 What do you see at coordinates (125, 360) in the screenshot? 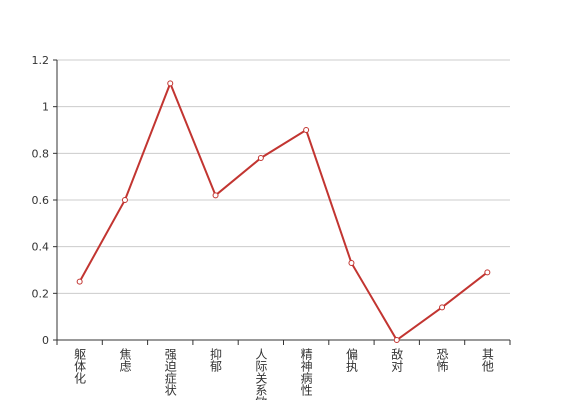
I see `x-tick-label: 焦虑` at bounding box center [125, 360].